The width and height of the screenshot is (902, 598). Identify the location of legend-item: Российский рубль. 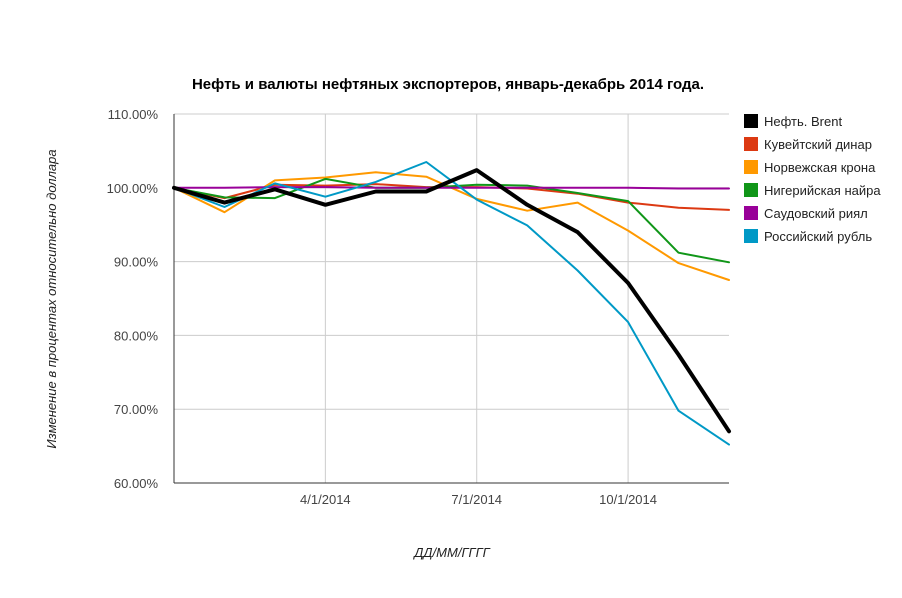
(808, 236).